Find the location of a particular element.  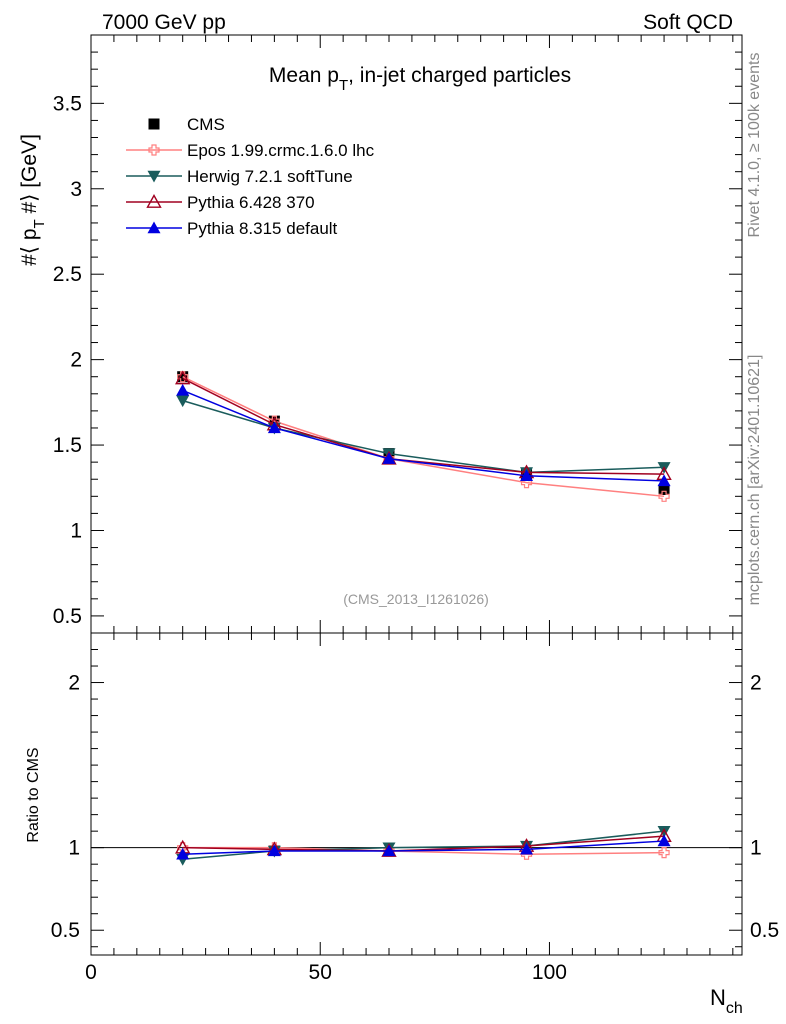

chart-title: Mean pT, in-jet charged particles is located at coordinates (420, 79).